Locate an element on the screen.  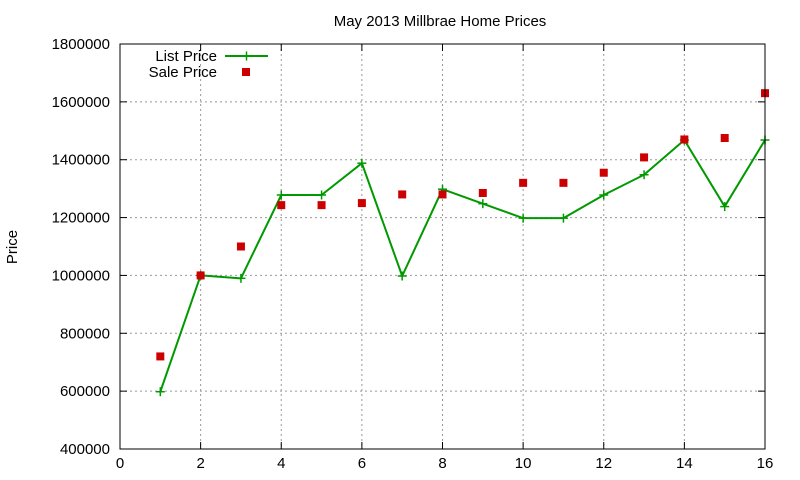
legend-label-list-price: List Price is located at coordinates (186, 56).